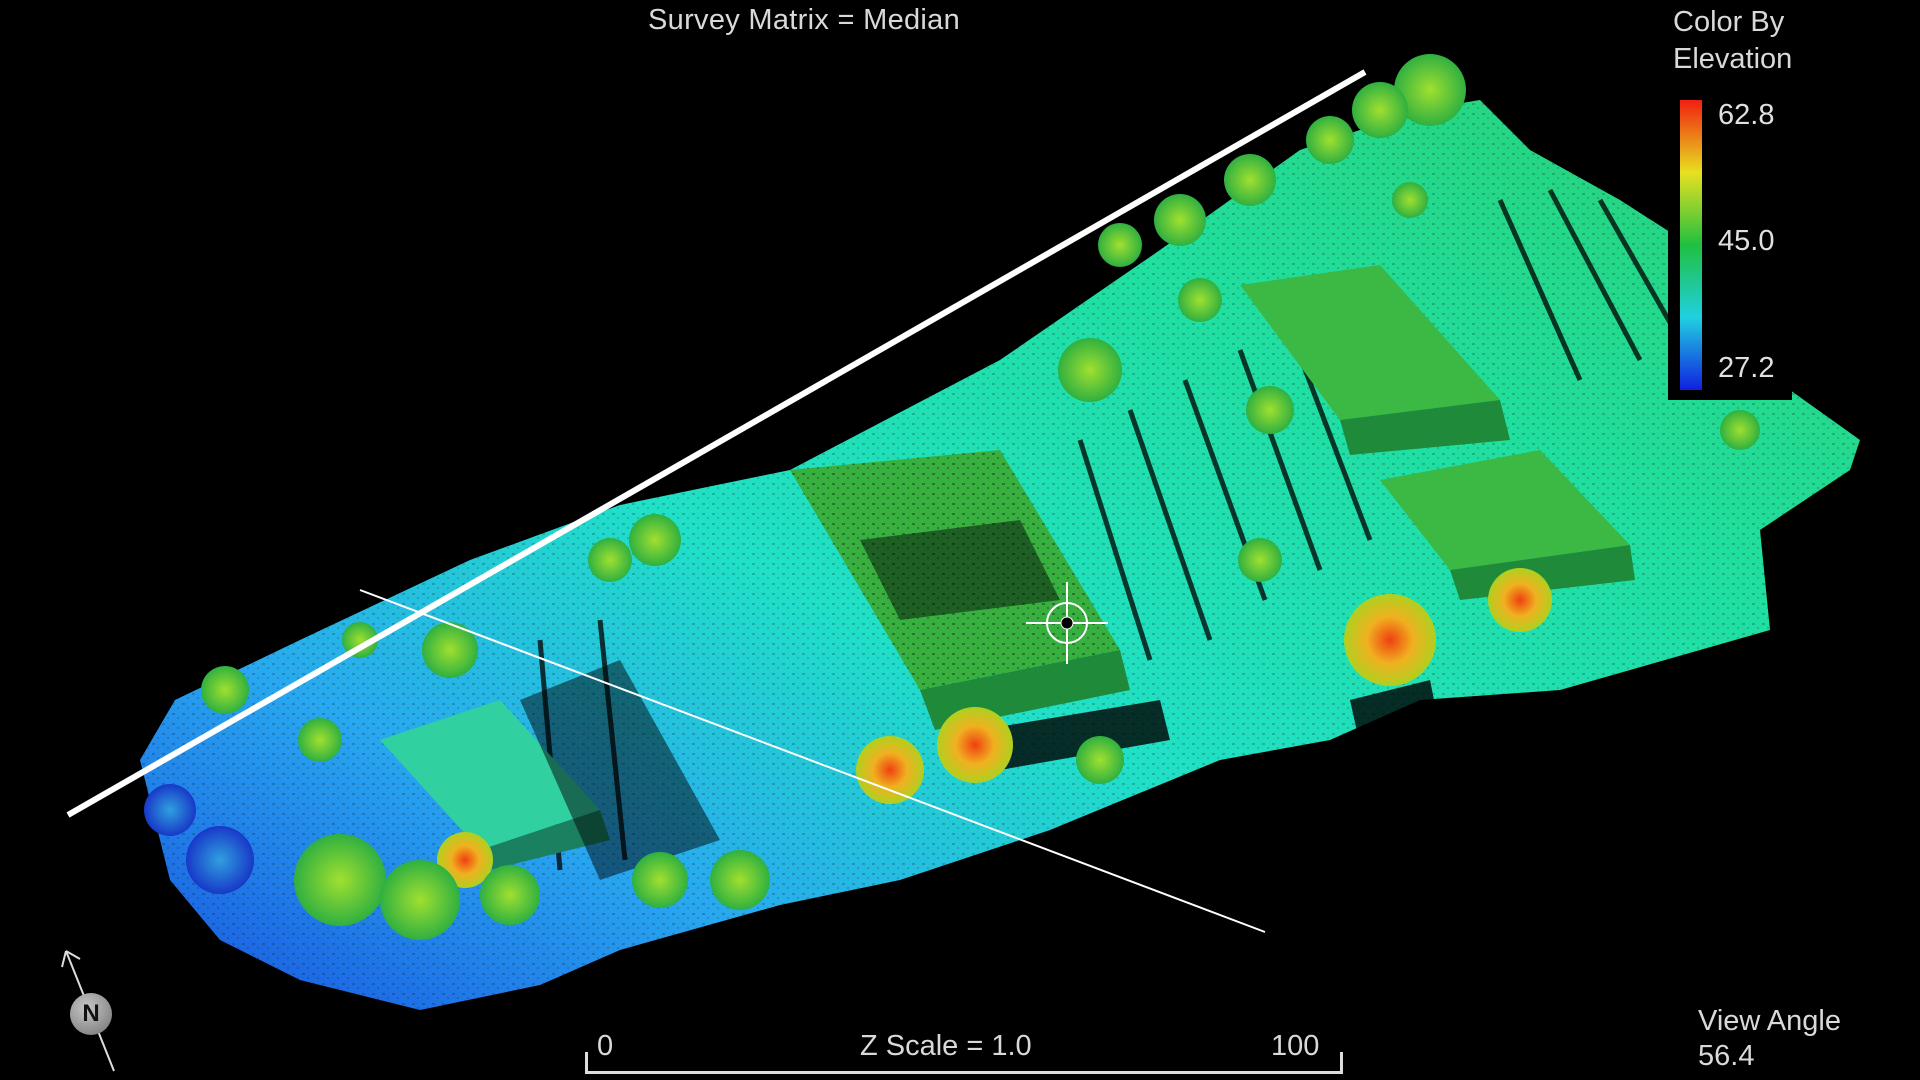 This screenshot has height=1080, width=1920. I want to click on north-badge: N, so click(91, 1014).